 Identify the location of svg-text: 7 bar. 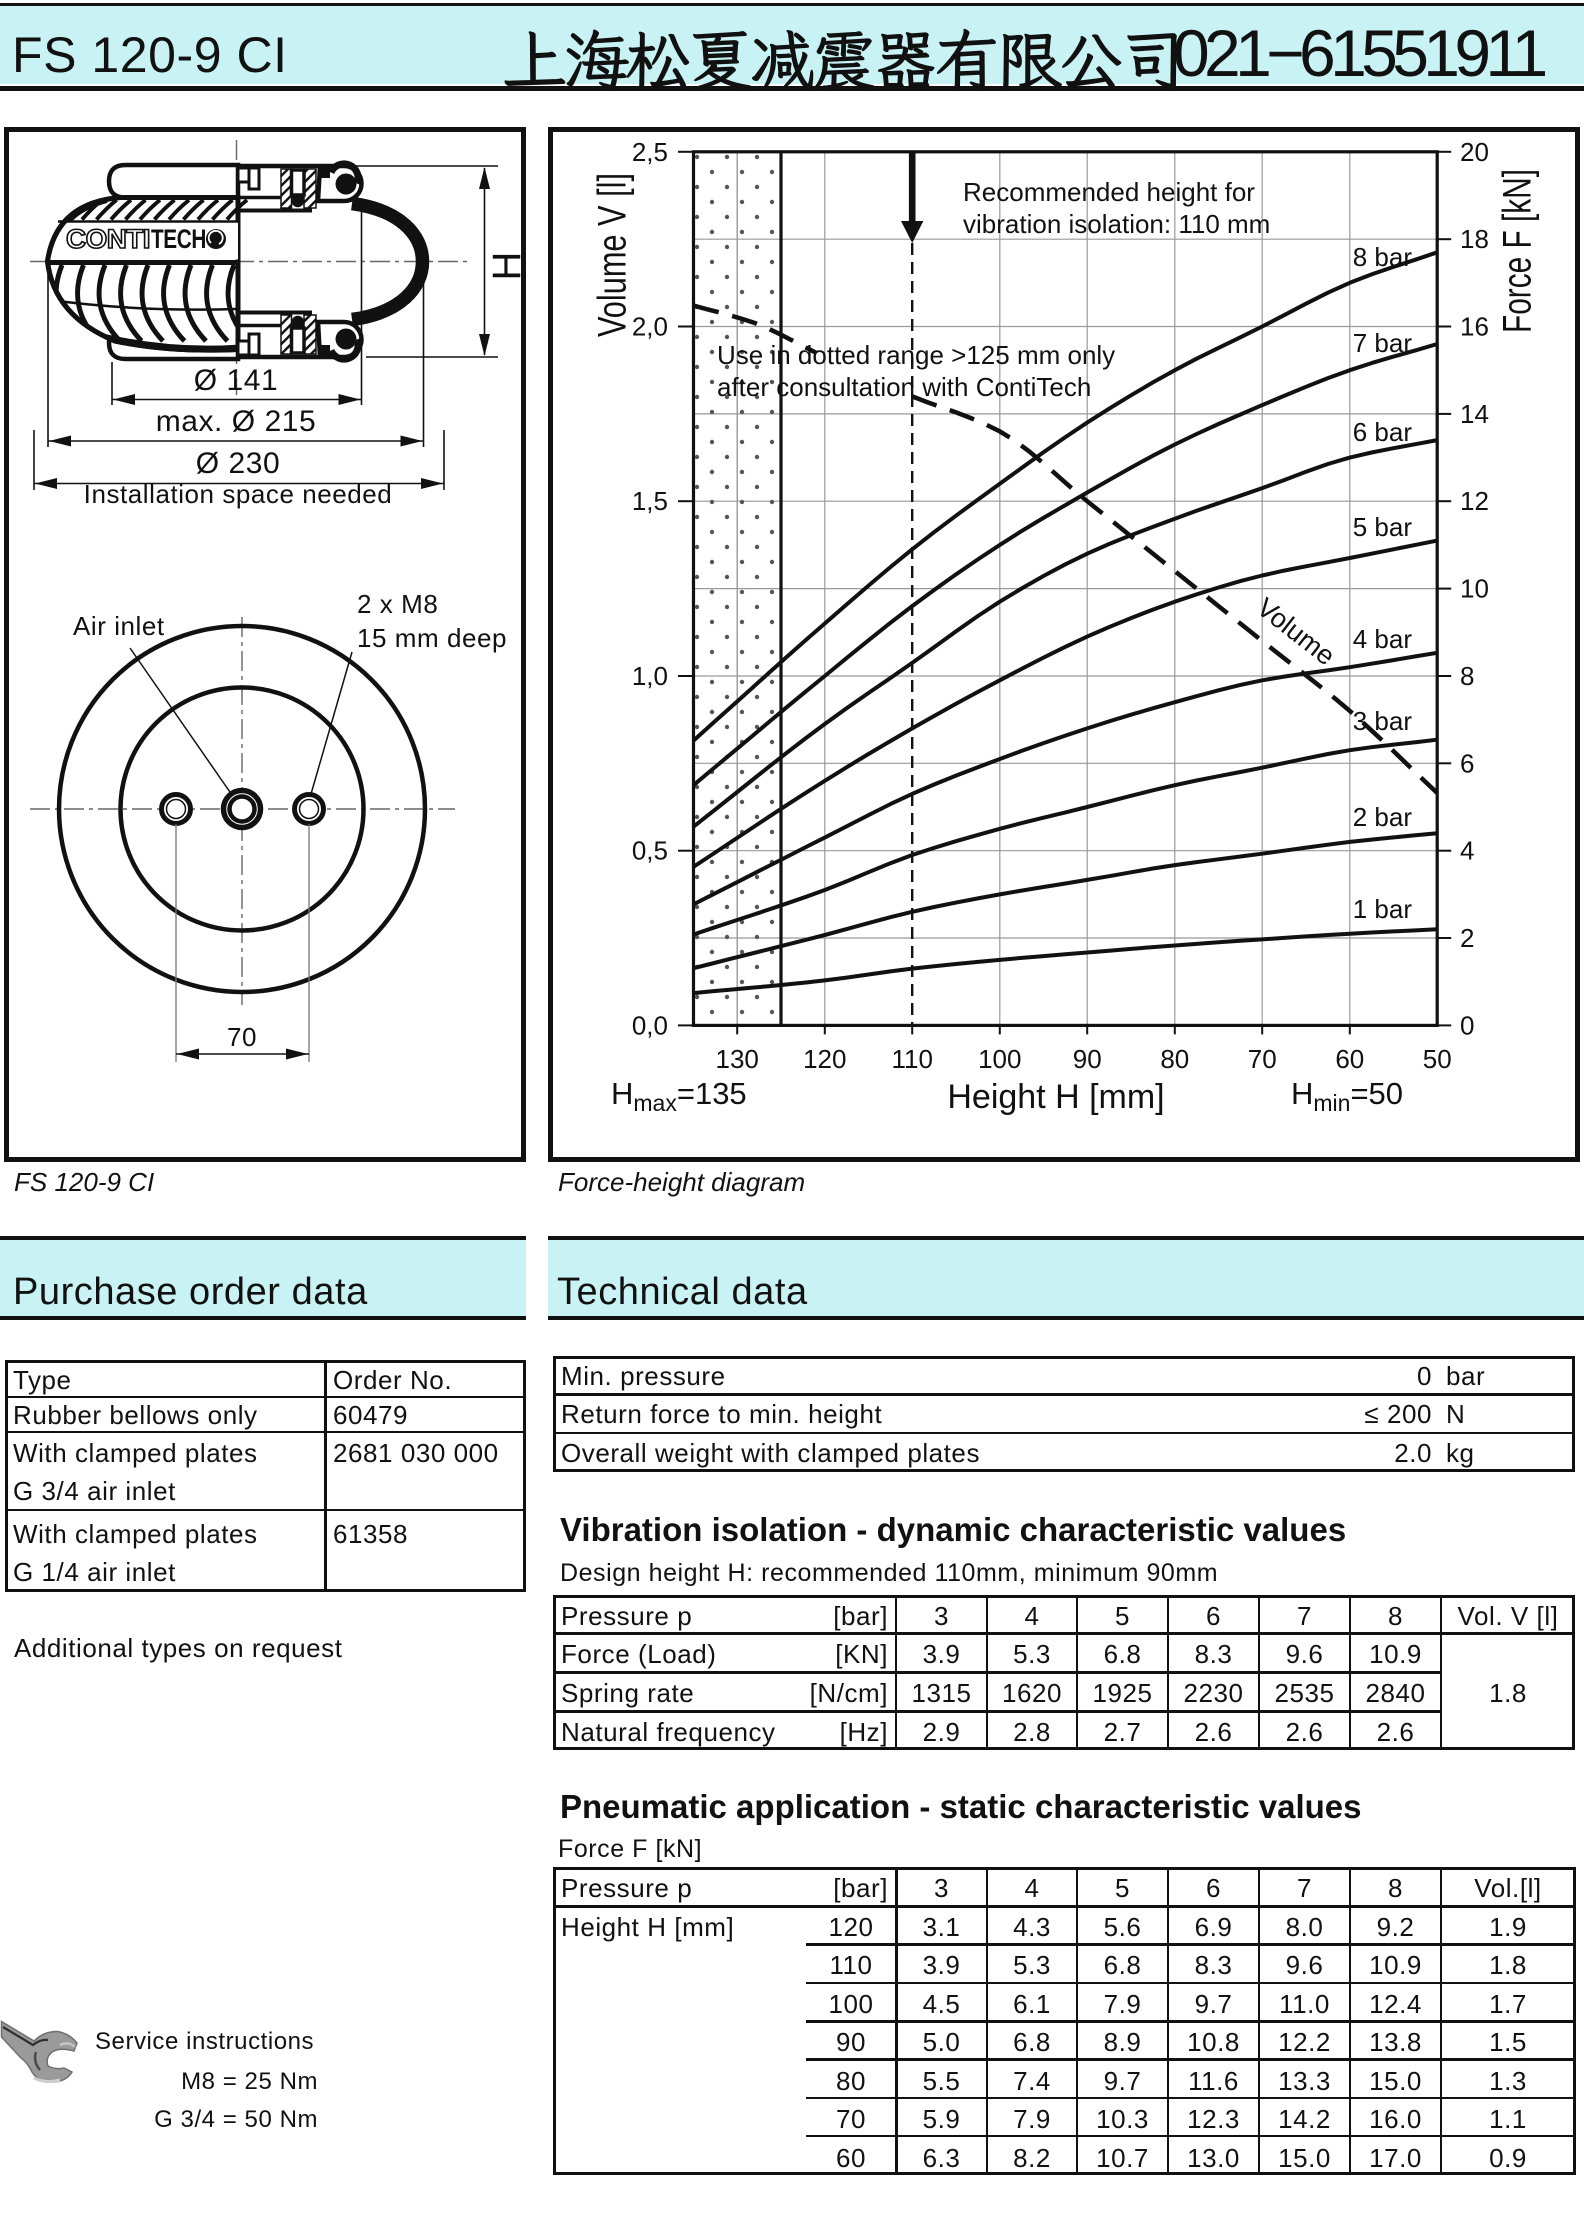
(1383, 343).